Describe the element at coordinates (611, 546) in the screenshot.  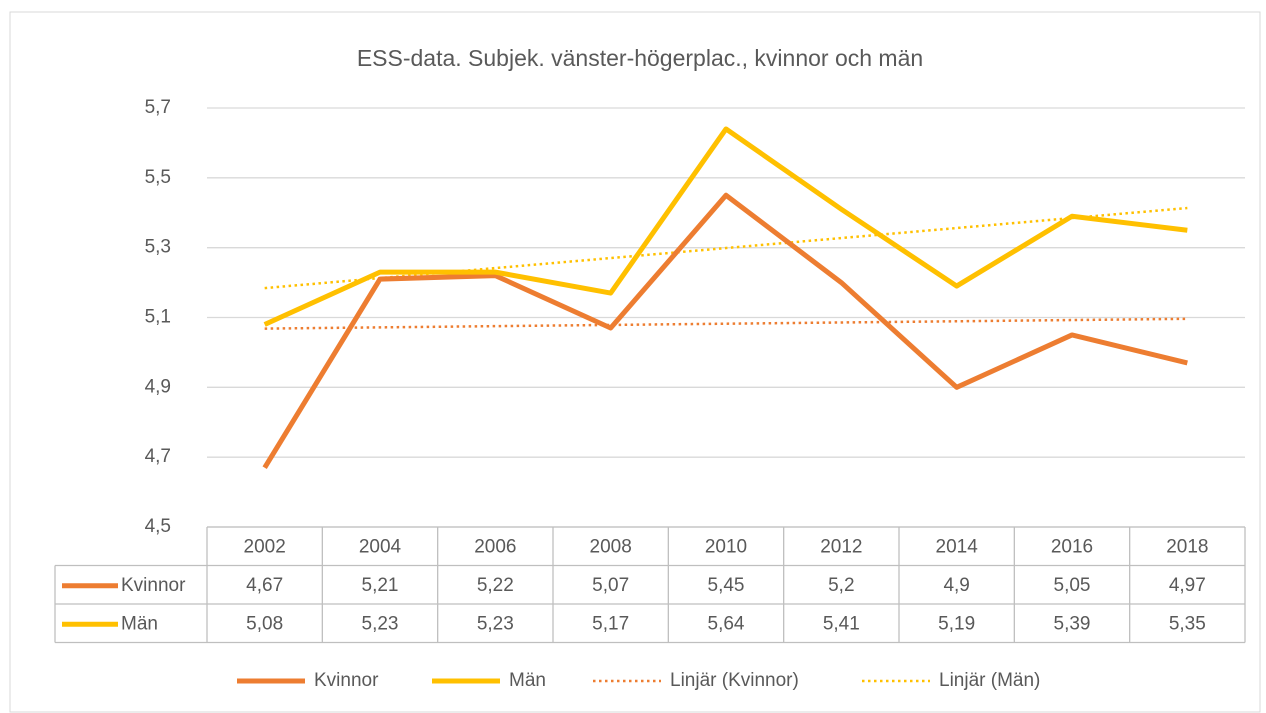
I see `x-tick-label: 2008` at that location.